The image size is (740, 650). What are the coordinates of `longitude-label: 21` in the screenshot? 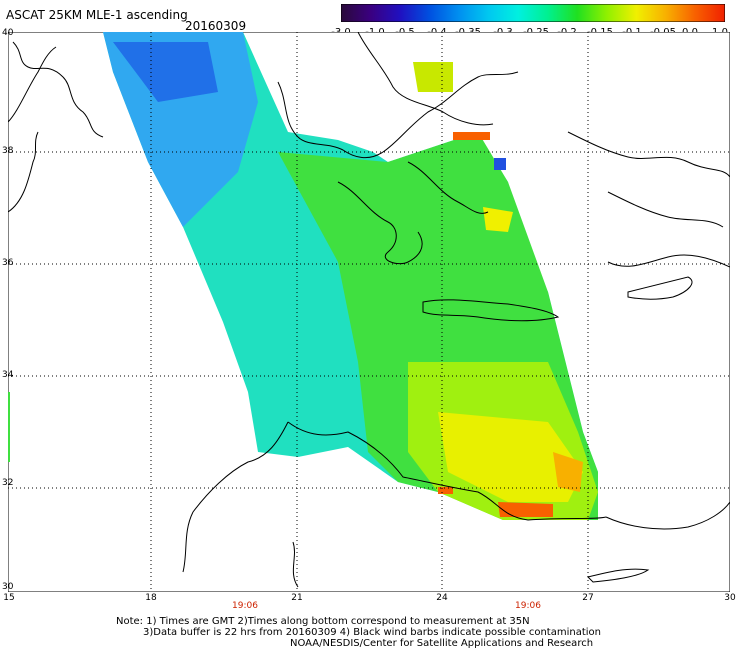 It's located at (297, 598).